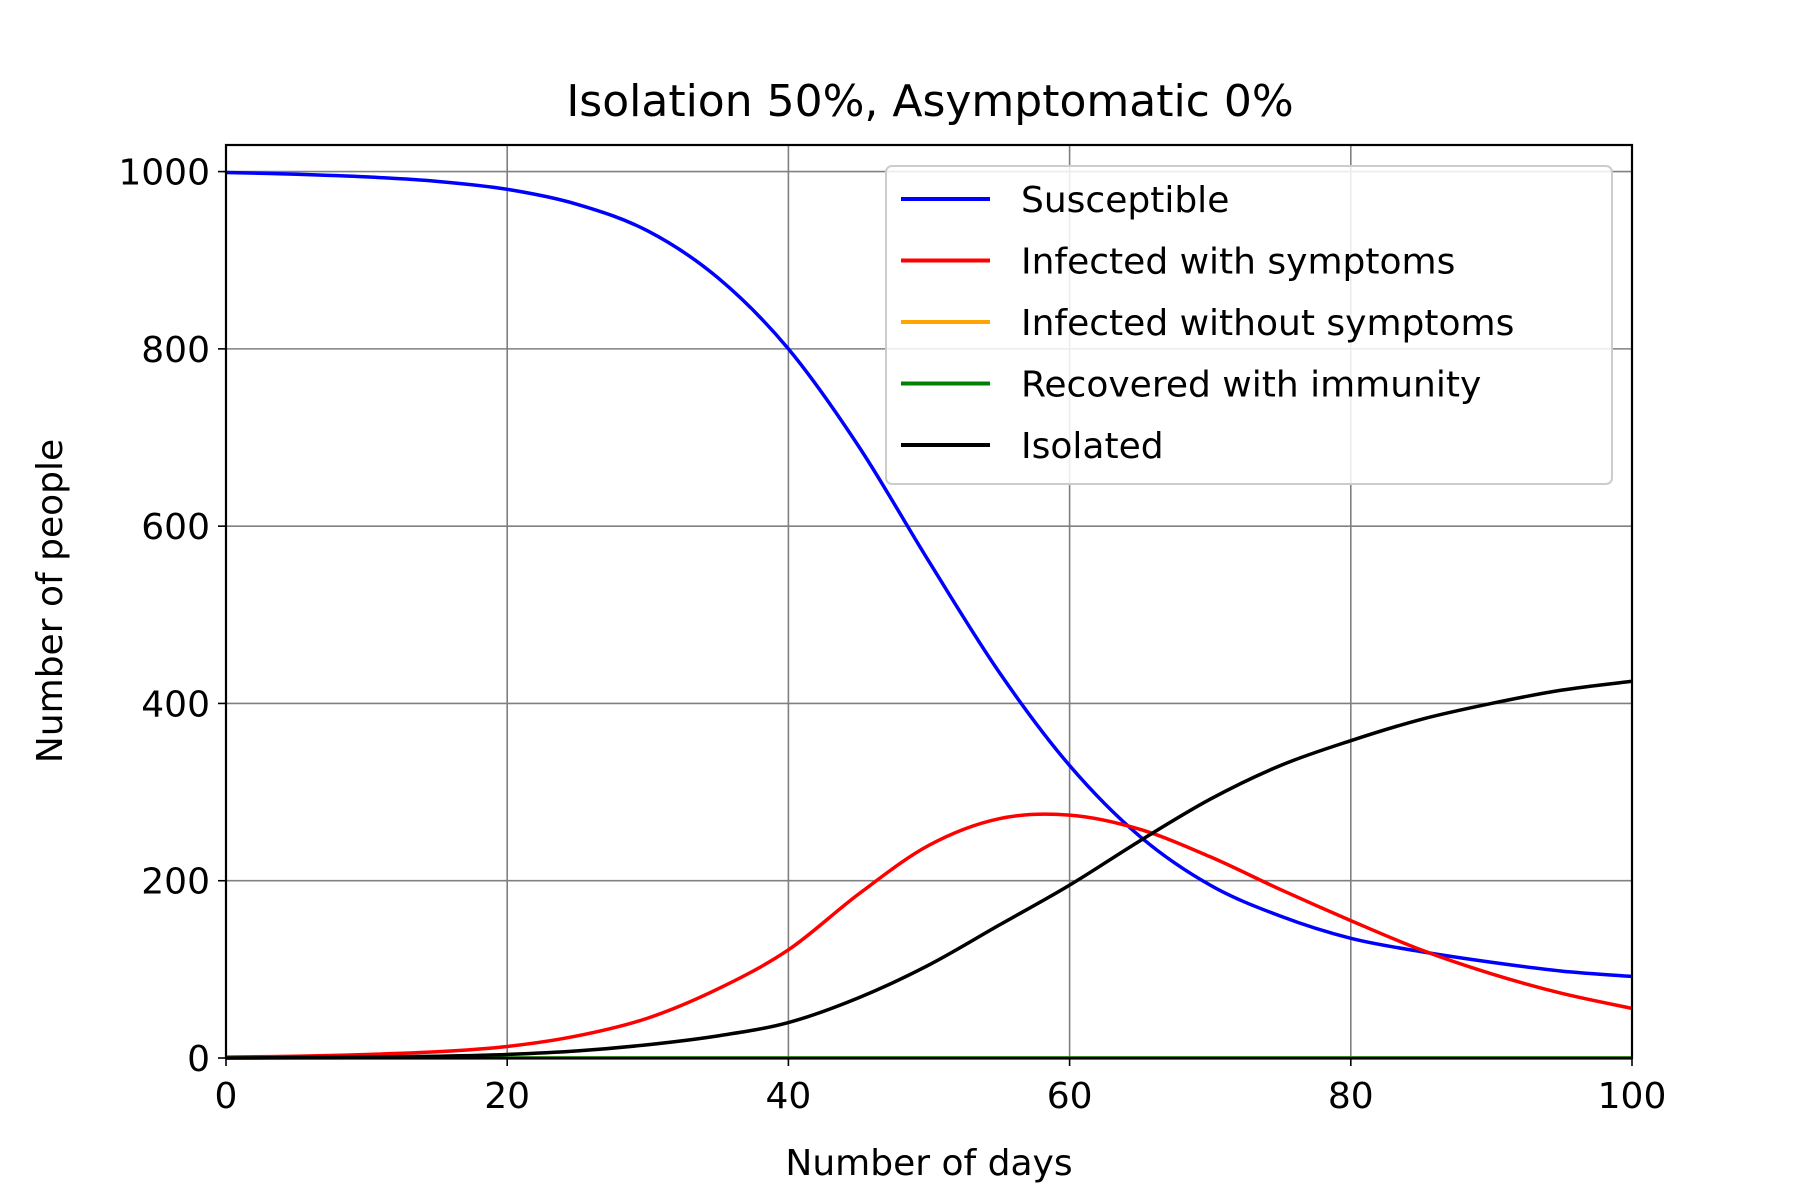  Describe the element at coordinates (164, 173) in the screenshot. I see `y-tick-label: 1000` at that location.